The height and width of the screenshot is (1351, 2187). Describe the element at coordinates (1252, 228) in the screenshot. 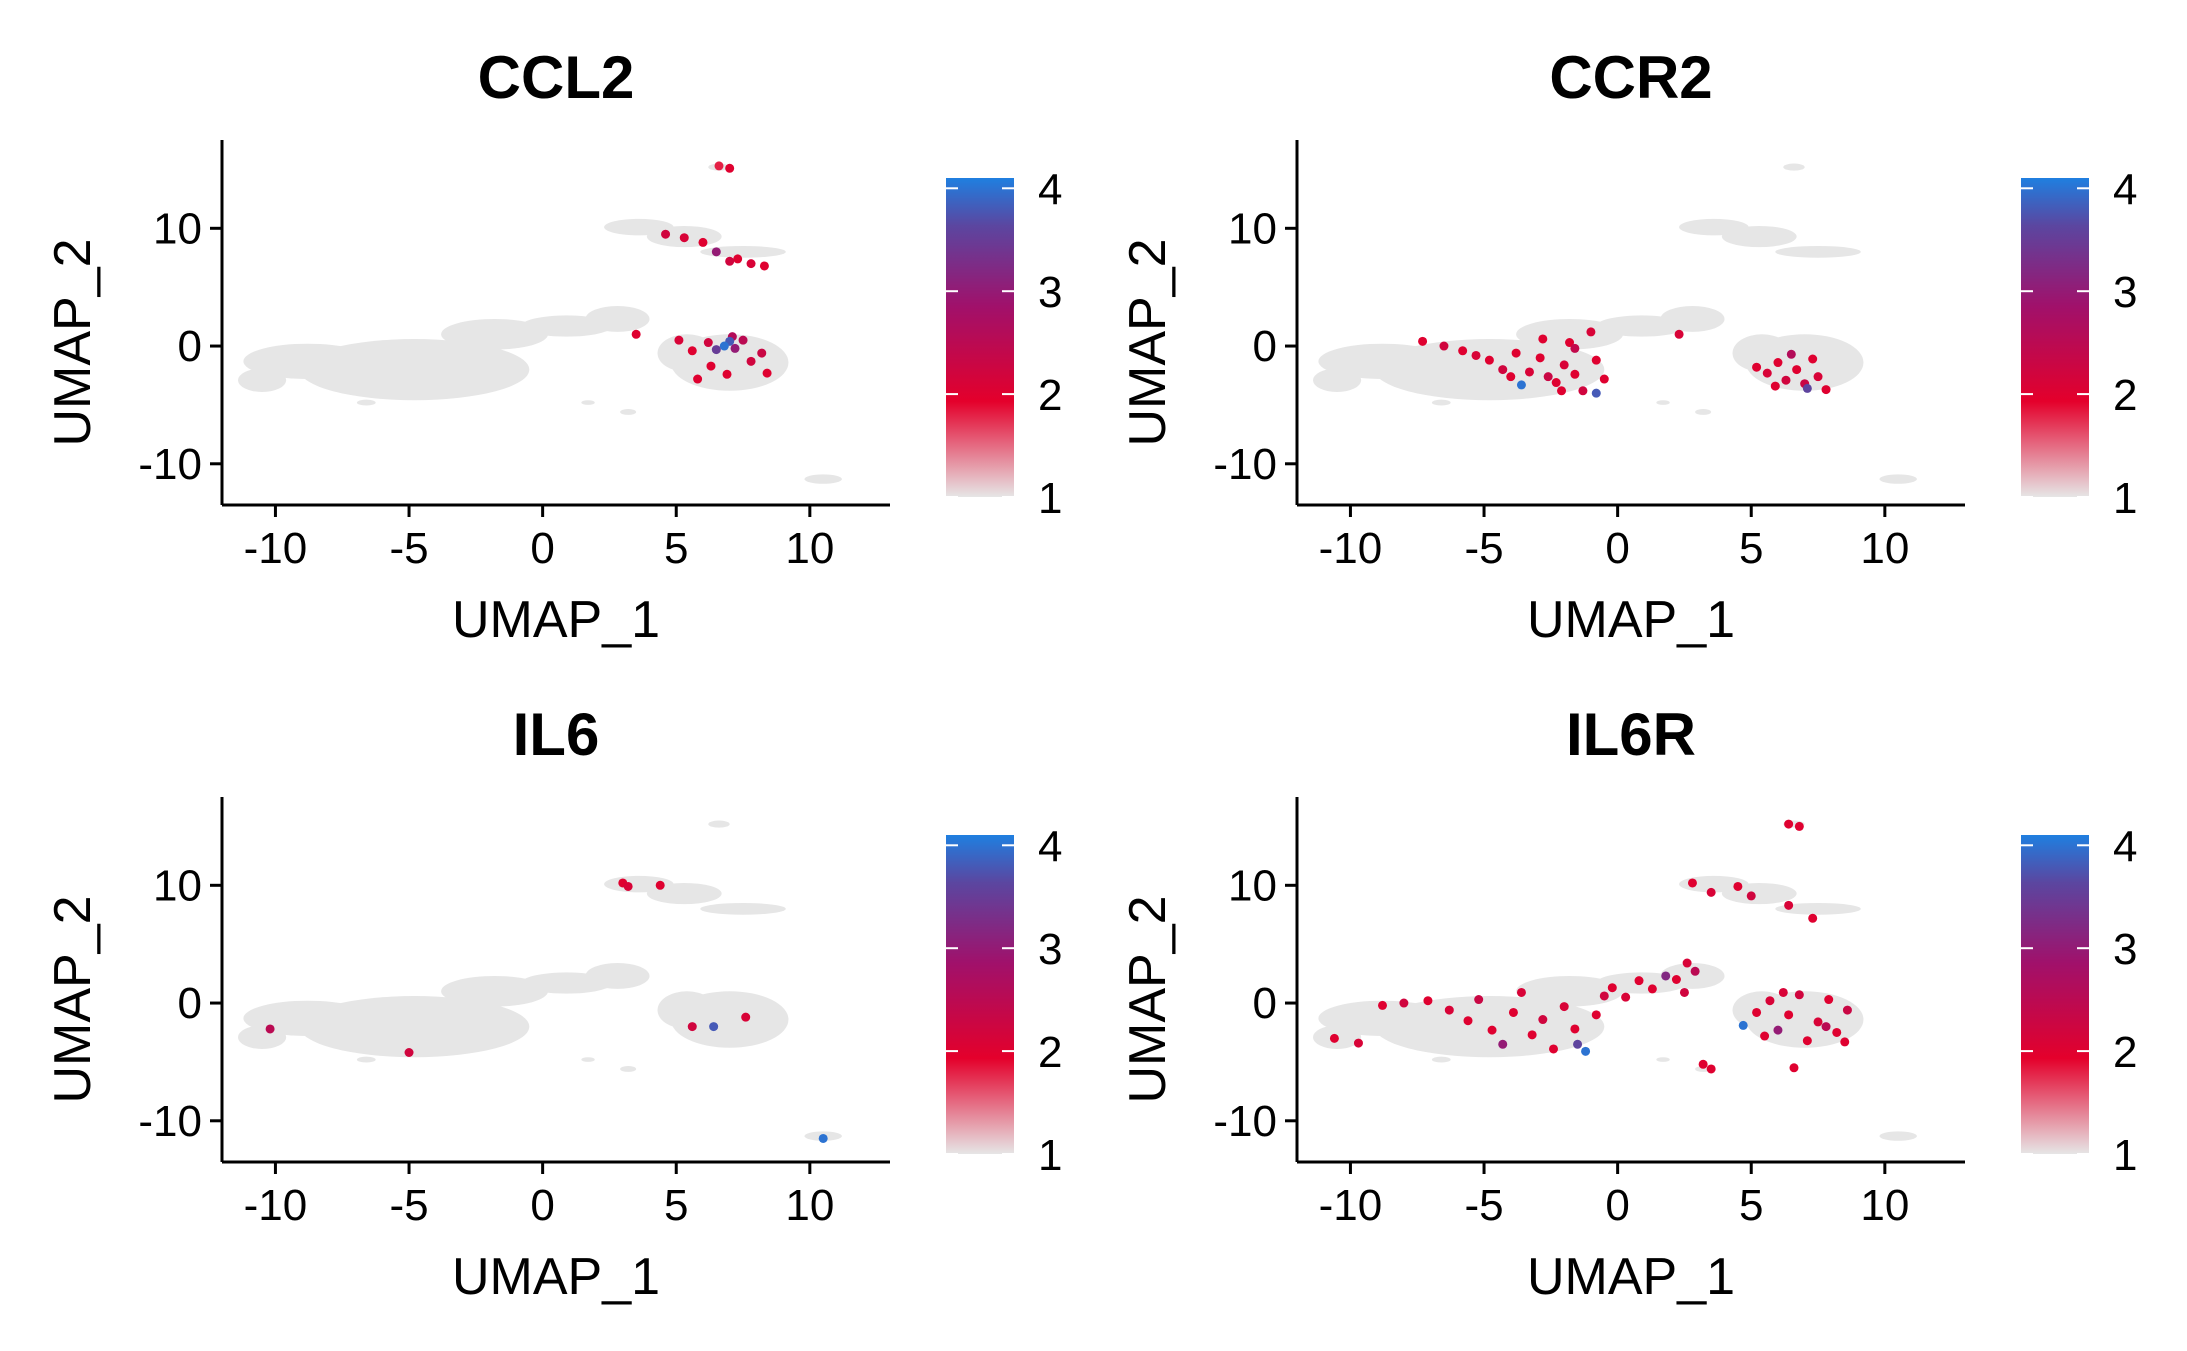

I see `y-tick-label: 10` at that location.